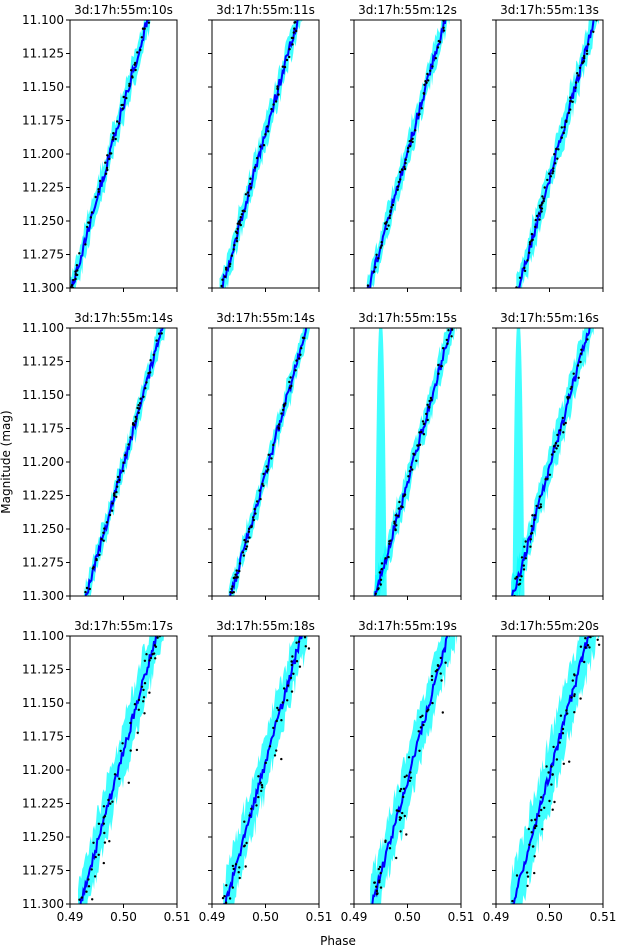  What do you see at coordinates (407, 318) in the screenshot?
I see `panel-title: 3d:17h:55m:15s` at bounding box center [407, 318].